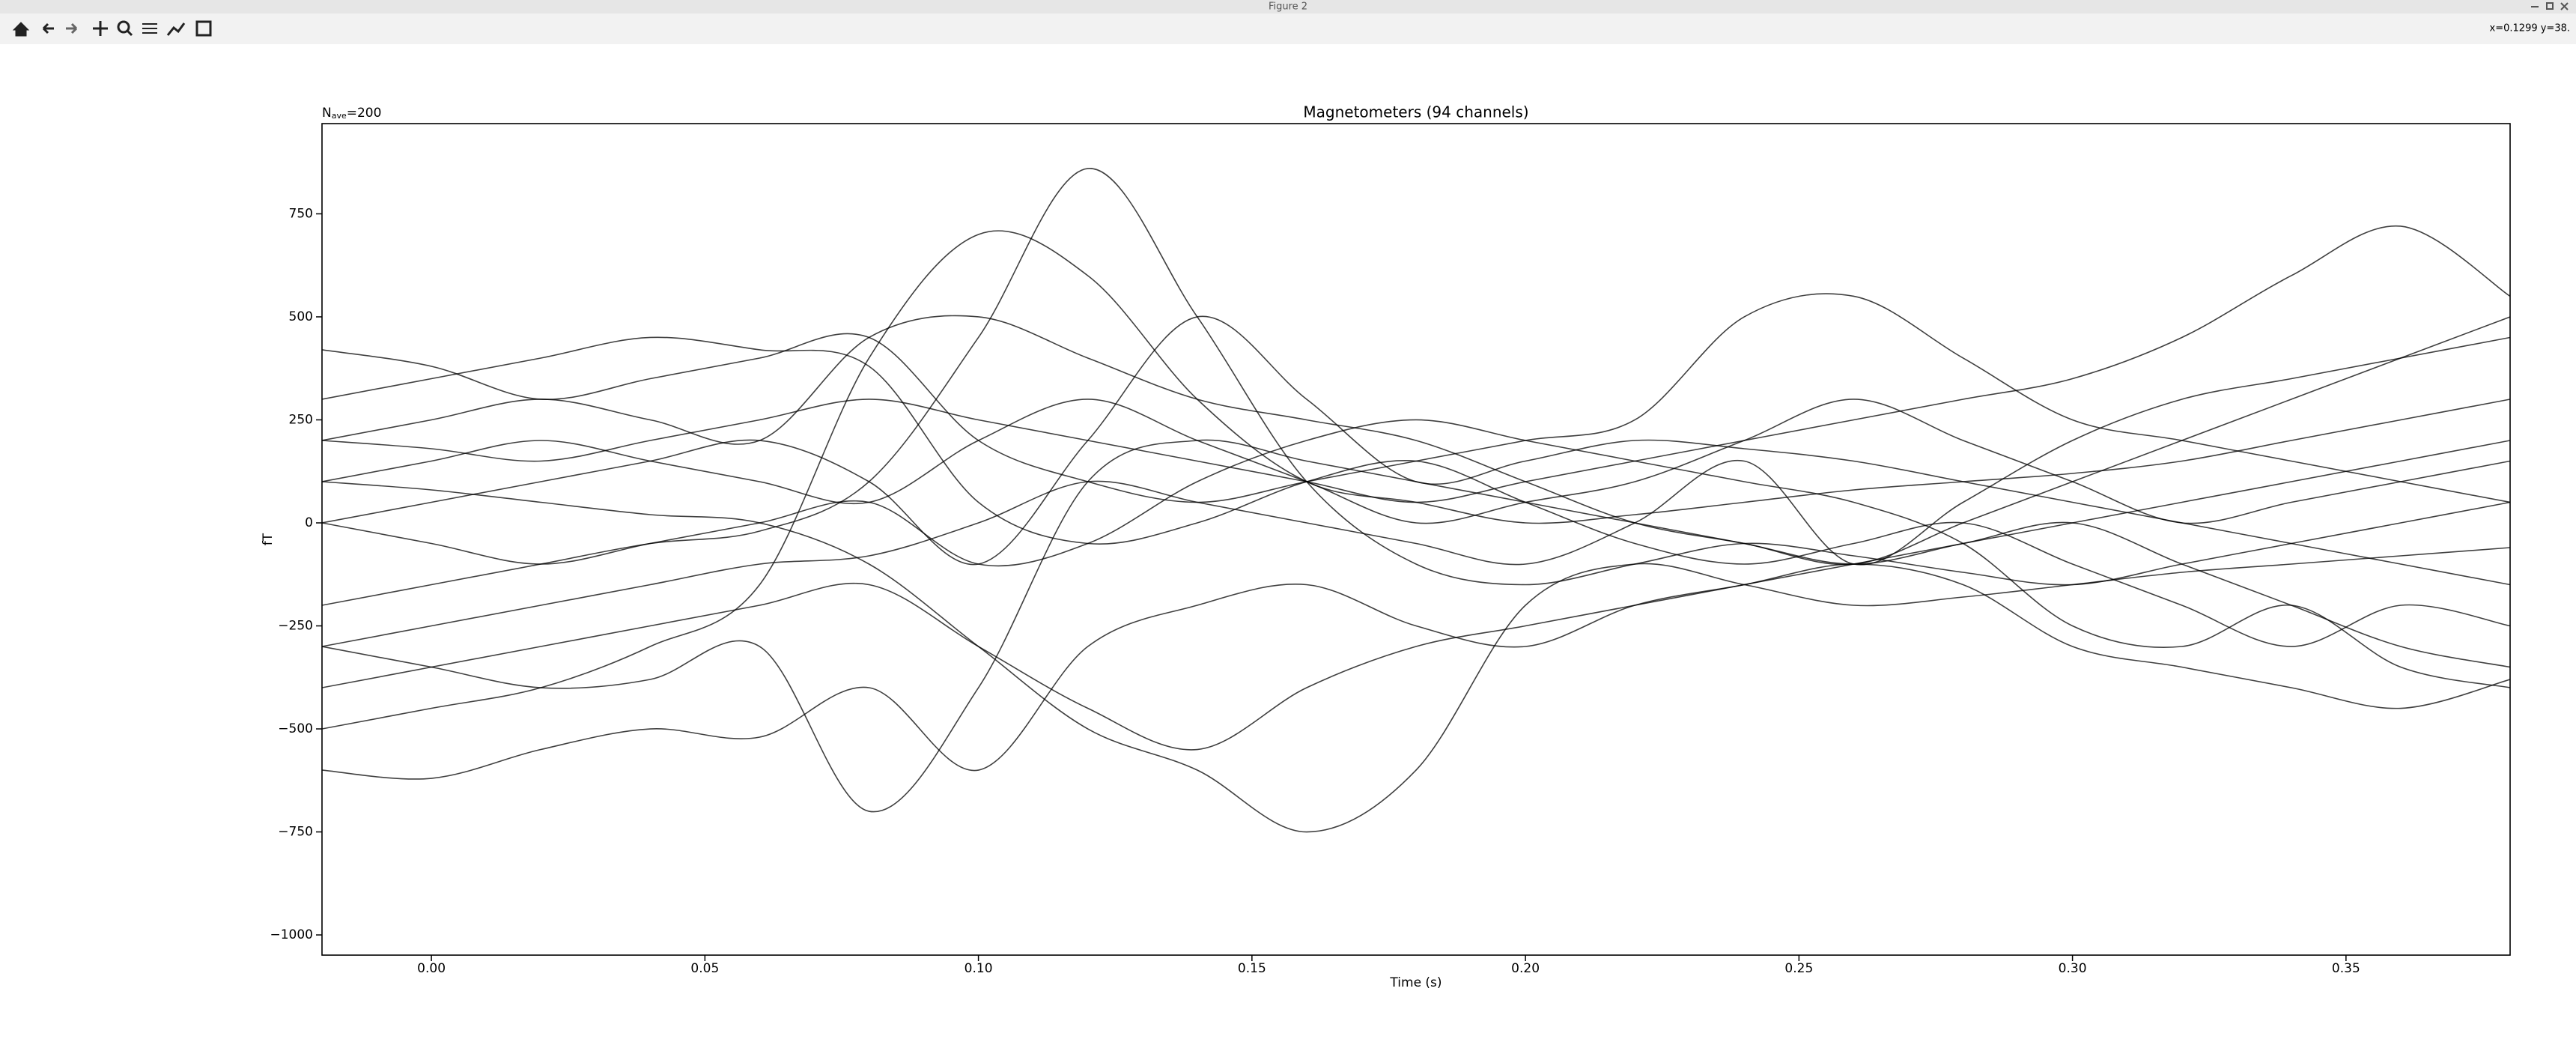 This screenshot has height=1054, width=2576. I want to click on x-tick-label: 0.35, so click(2346, 968).